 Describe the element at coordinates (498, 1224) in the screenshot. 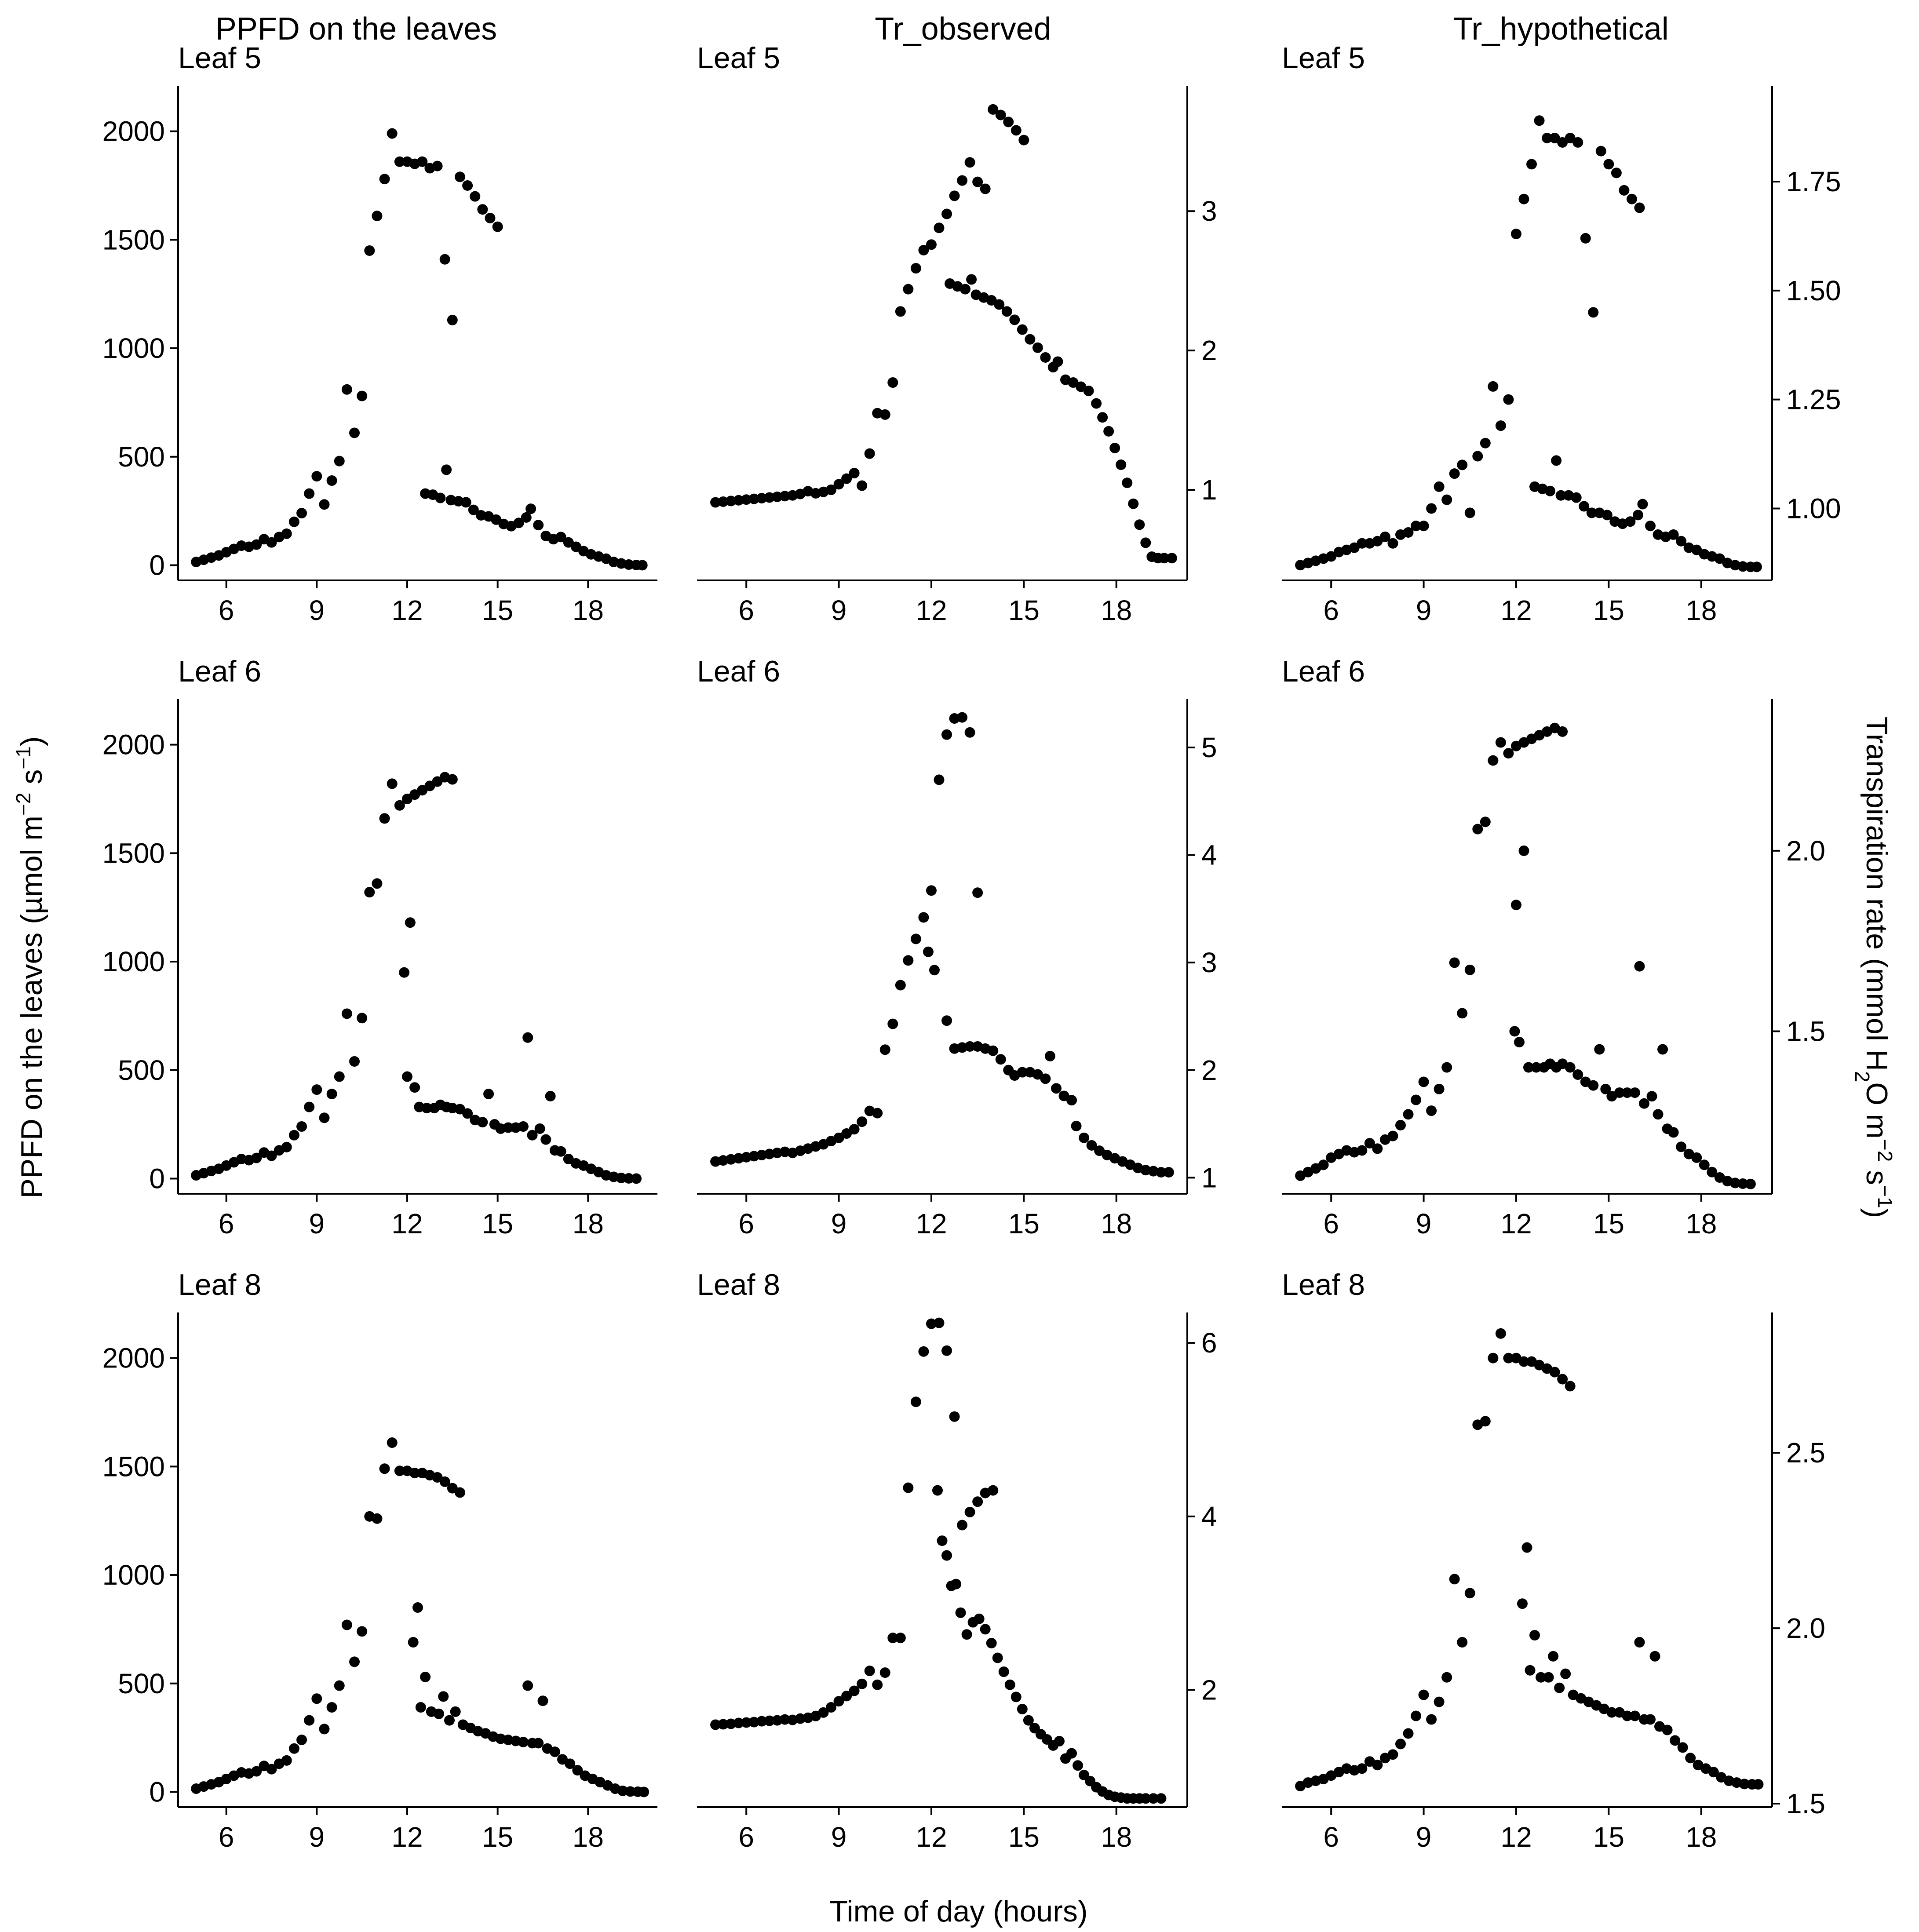

I see `x-tick-label: 15` at that location.